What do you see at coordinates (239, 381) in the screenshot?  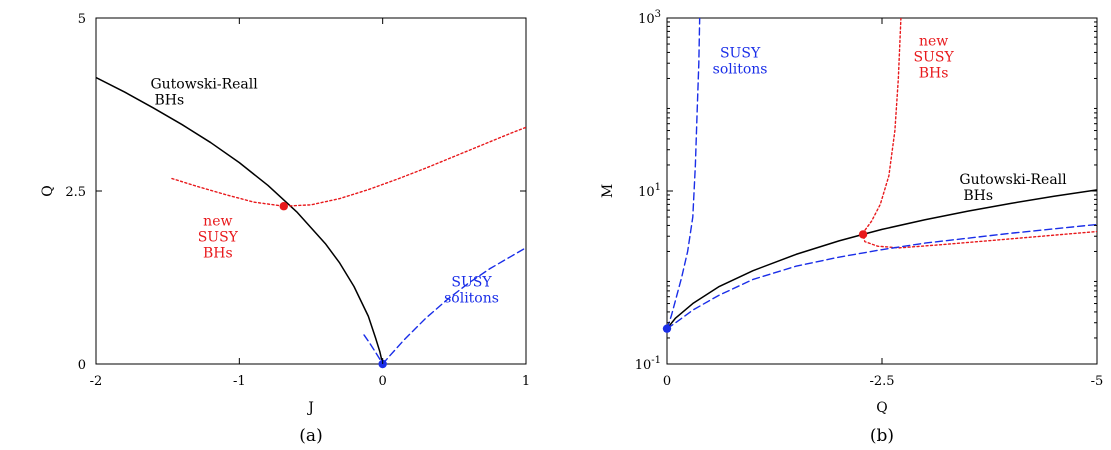 I see `chart-a-xtick-label: -1` at bounding box center [239, 381].